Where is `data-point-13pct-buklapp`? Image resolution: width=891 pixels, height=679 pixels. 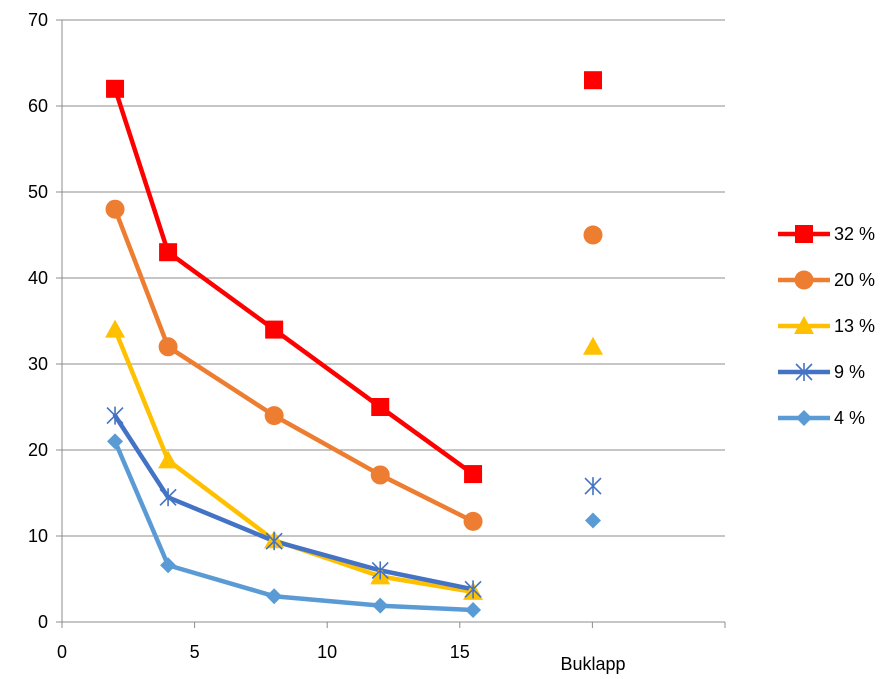
data-point-13pct-buklapp is located at coordinates (593, 345).